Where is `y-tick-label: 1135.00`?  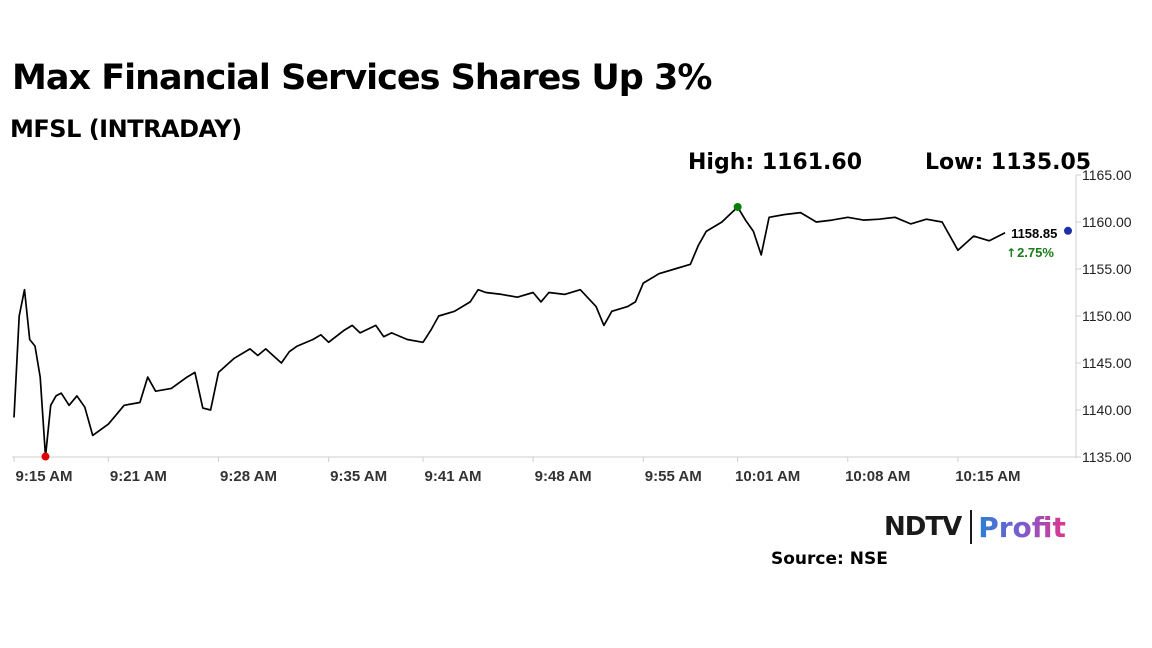
y-tick-label: 1135.00 is located at coordinates (1107, 457).